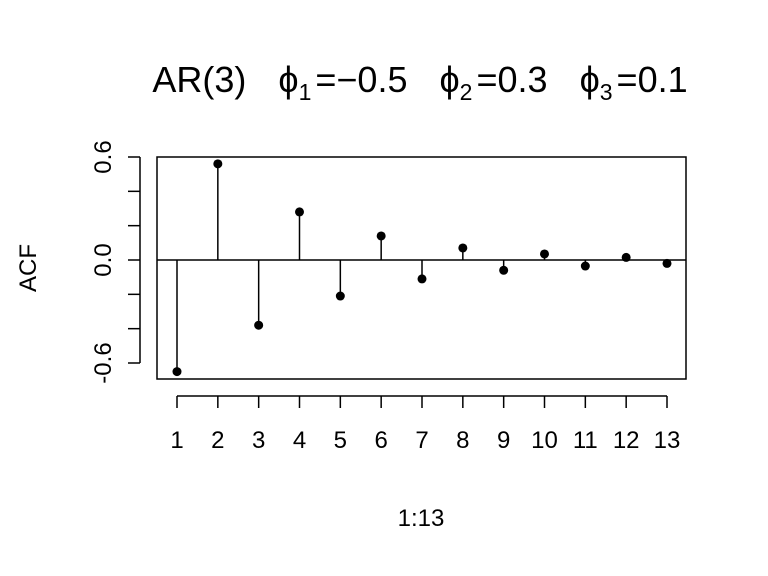 This screenshot has width=768, height=576. What do you see at coordinates (667, 440) in the screenshot?
I see `x-tick-label: 13` at bounding box center [667, 440].